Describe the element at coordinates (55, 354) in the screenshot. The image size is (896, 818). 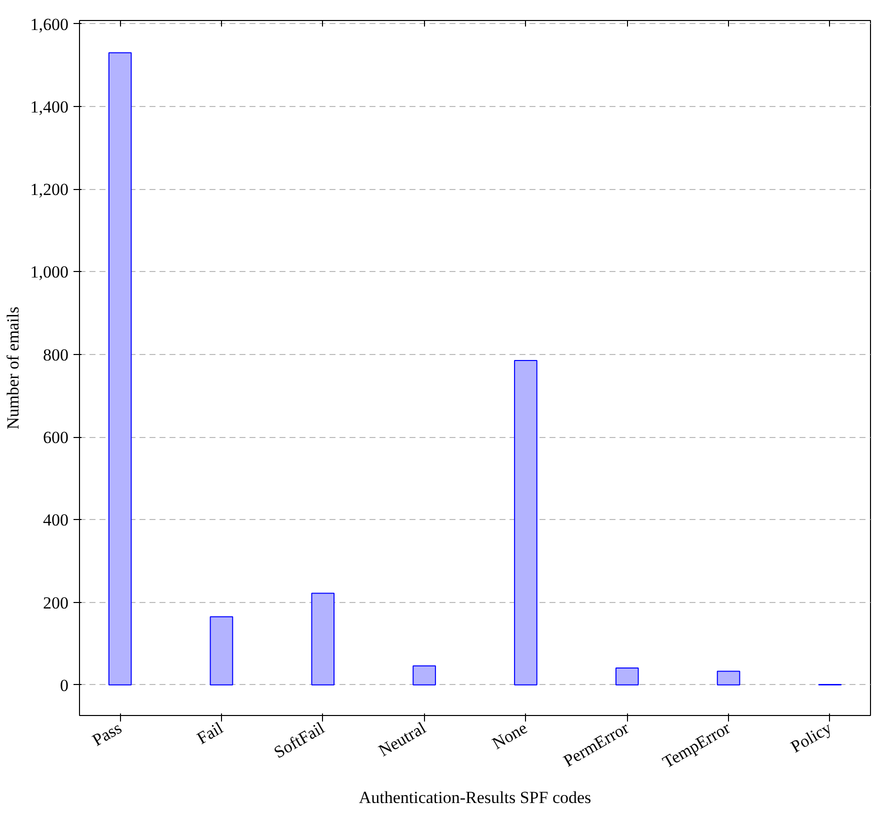
I see `y-tick-label: 800` at that location.